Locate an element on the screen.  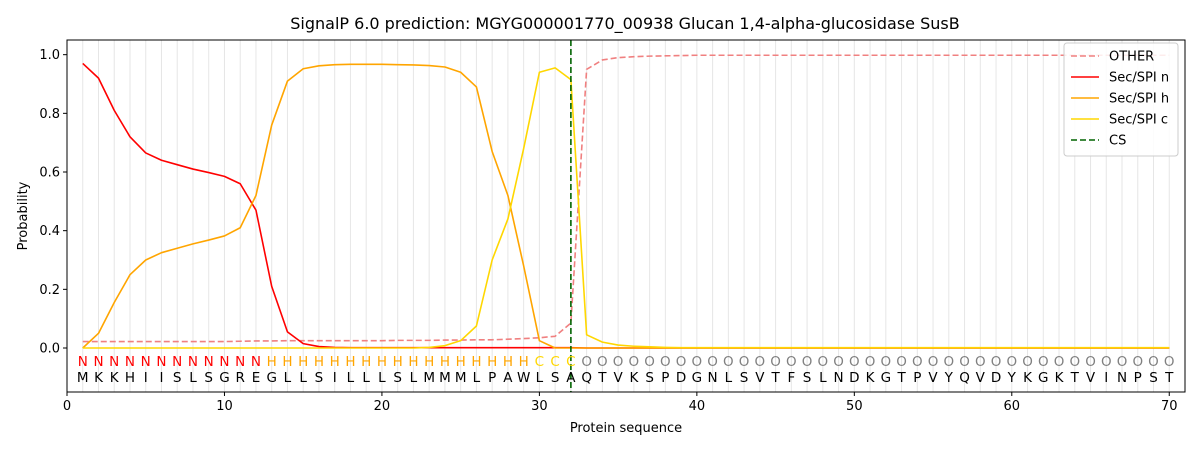
y-tick-label: 0.0 is located at coordinates (49, 349).